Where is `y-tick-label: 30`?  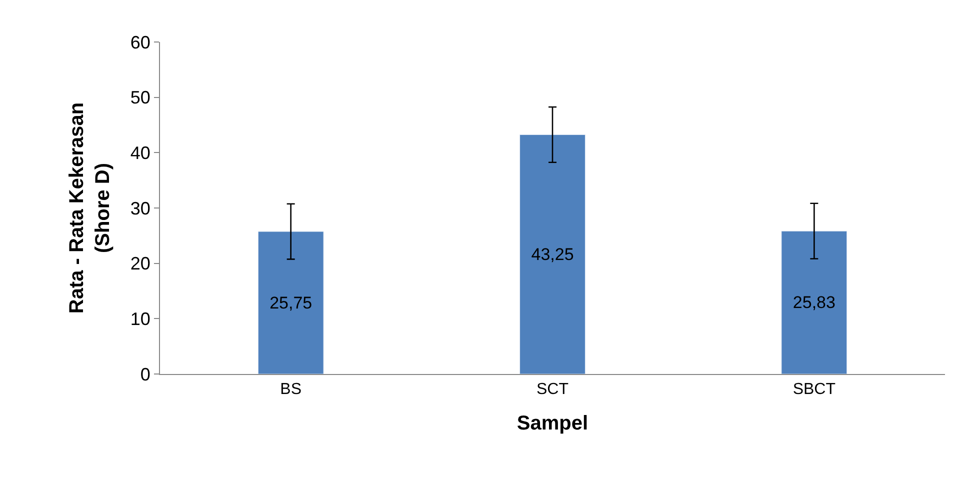 y-tick-label: 30 is located at coordinates (140, 208).